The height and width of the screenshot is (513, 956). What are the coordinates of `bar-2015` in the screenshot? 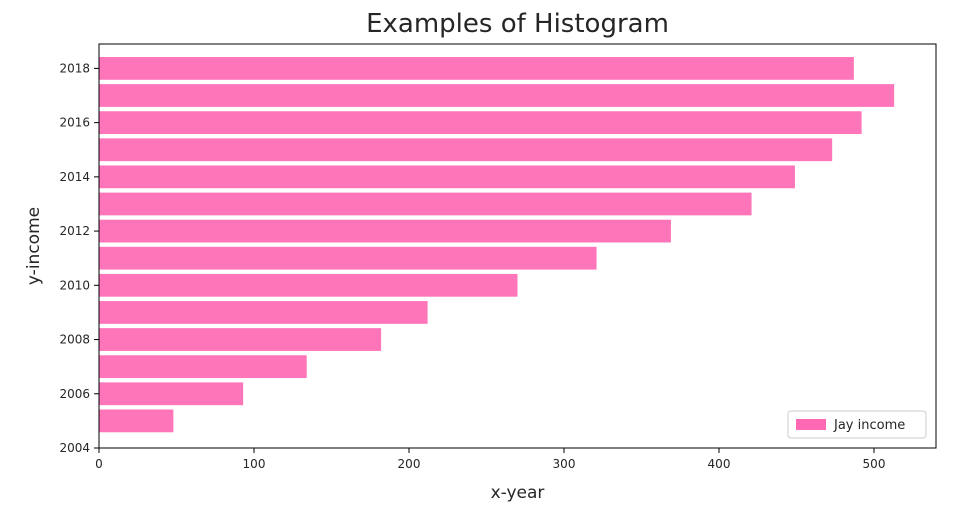 It's located at (466, 150).